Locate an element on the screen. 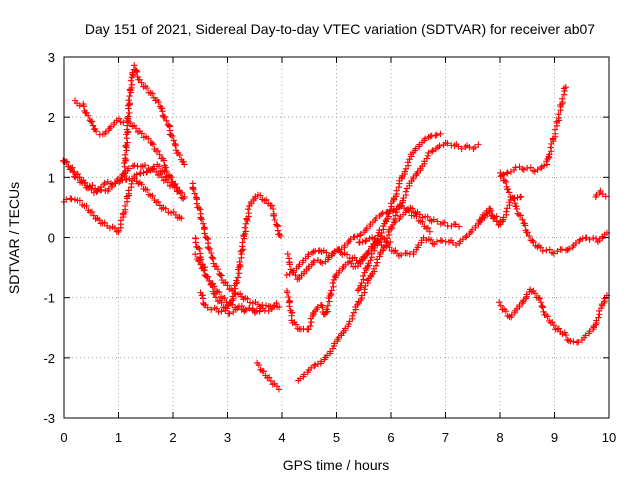  y-tick-label: -1 is located at coordinates (49, 298).